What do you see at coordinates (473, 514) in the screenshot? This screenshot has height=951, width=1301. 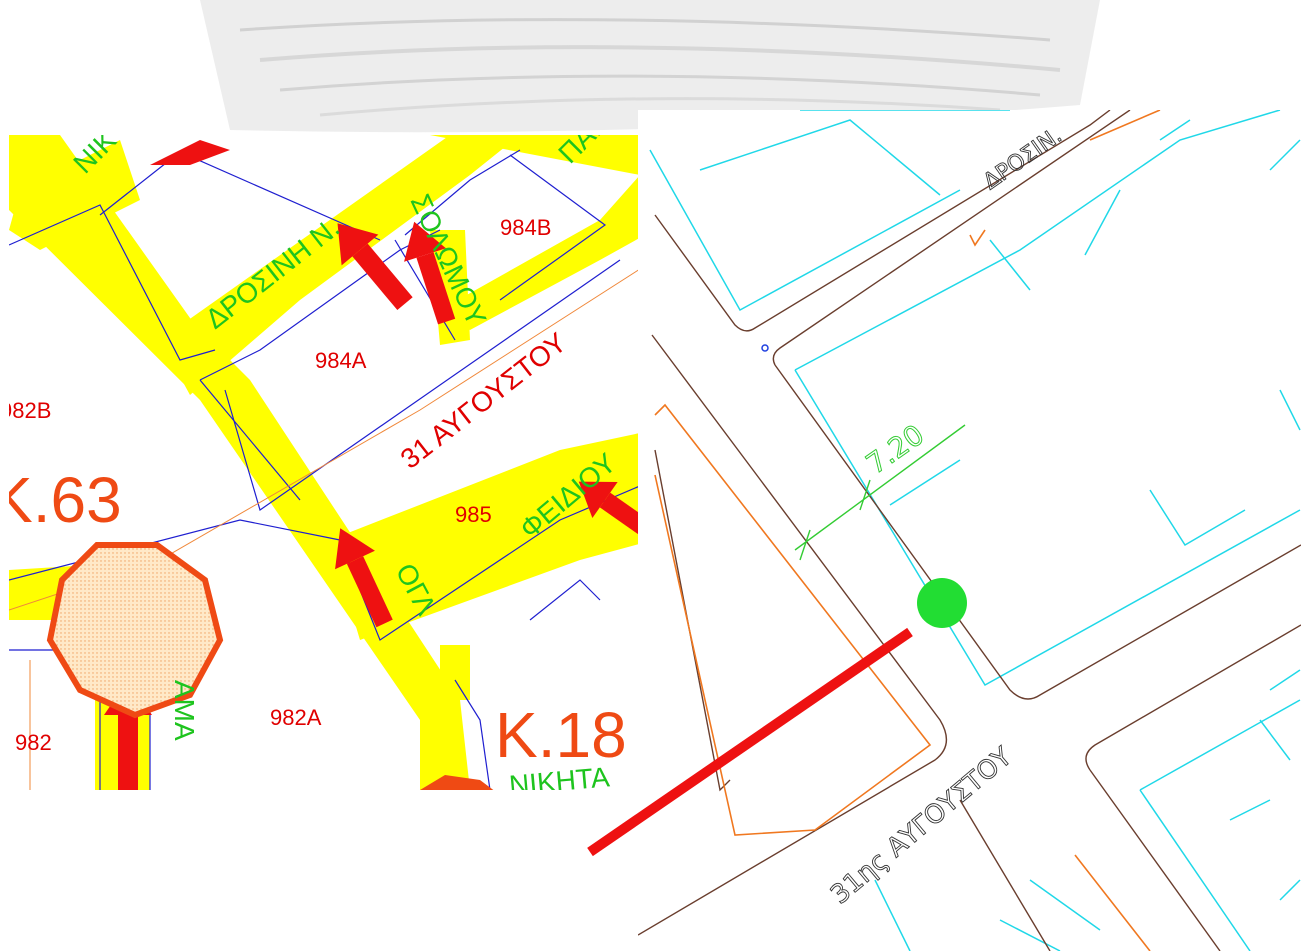 I see `block-label-985: 985` at bounding box center [473, 514].